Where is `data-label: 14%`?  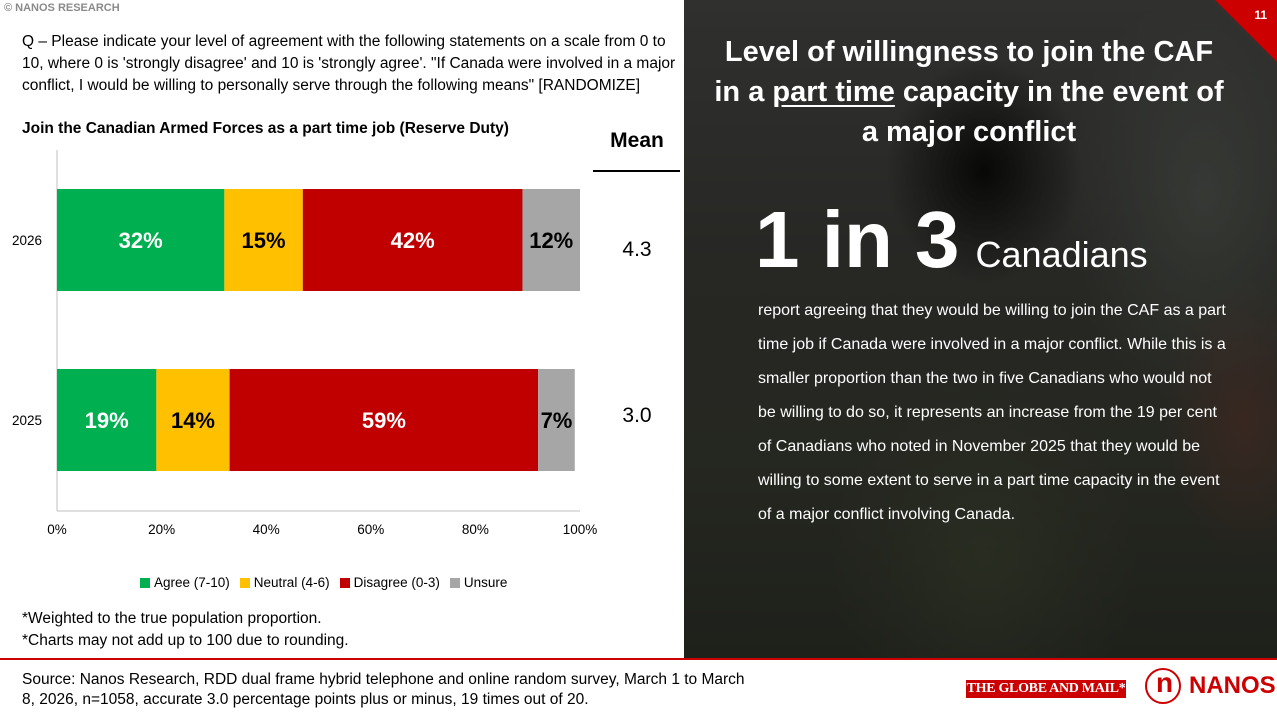
data-label: 14% is located at coordinates (193, 420).